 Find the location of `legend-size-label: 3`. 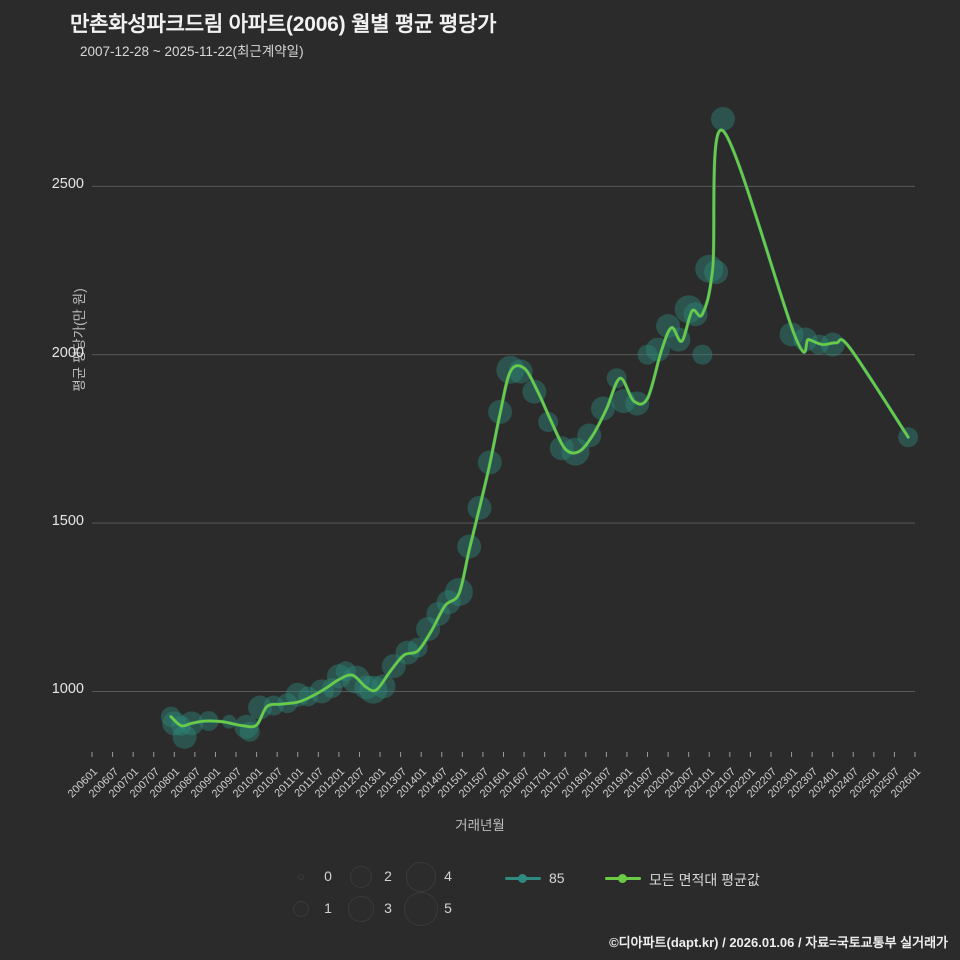

legend-size-label: 3 is located at coordinates (388, 908).